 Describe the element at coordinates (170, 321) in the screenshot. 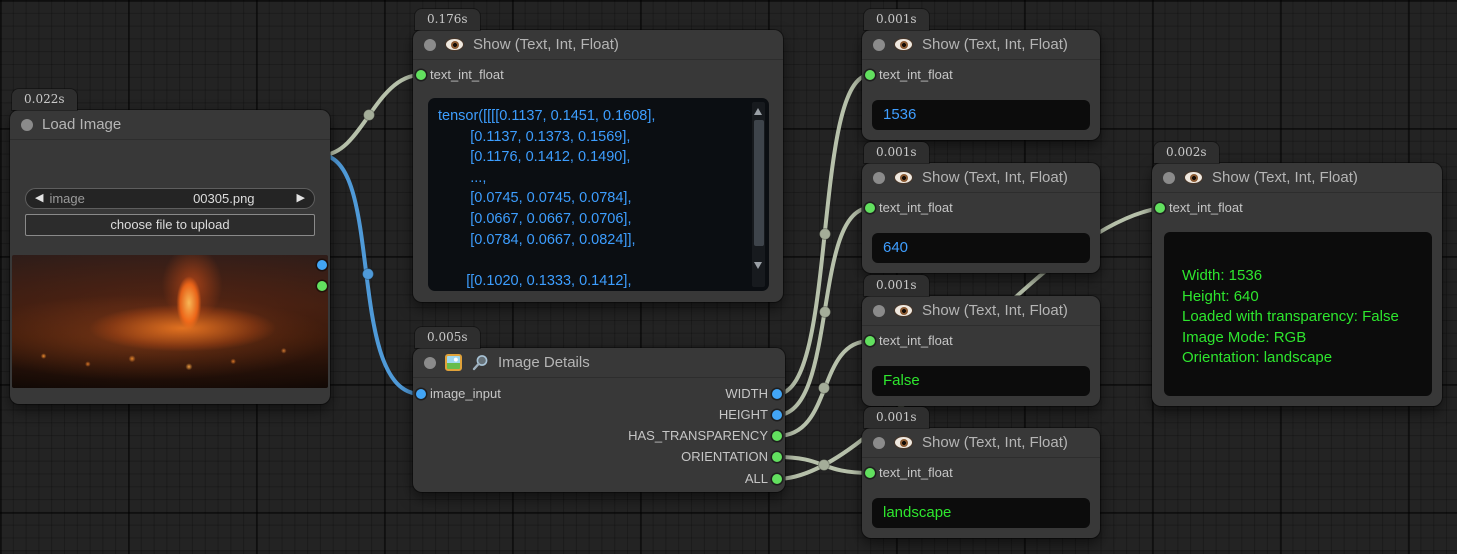

I see `image-preview` at that location.